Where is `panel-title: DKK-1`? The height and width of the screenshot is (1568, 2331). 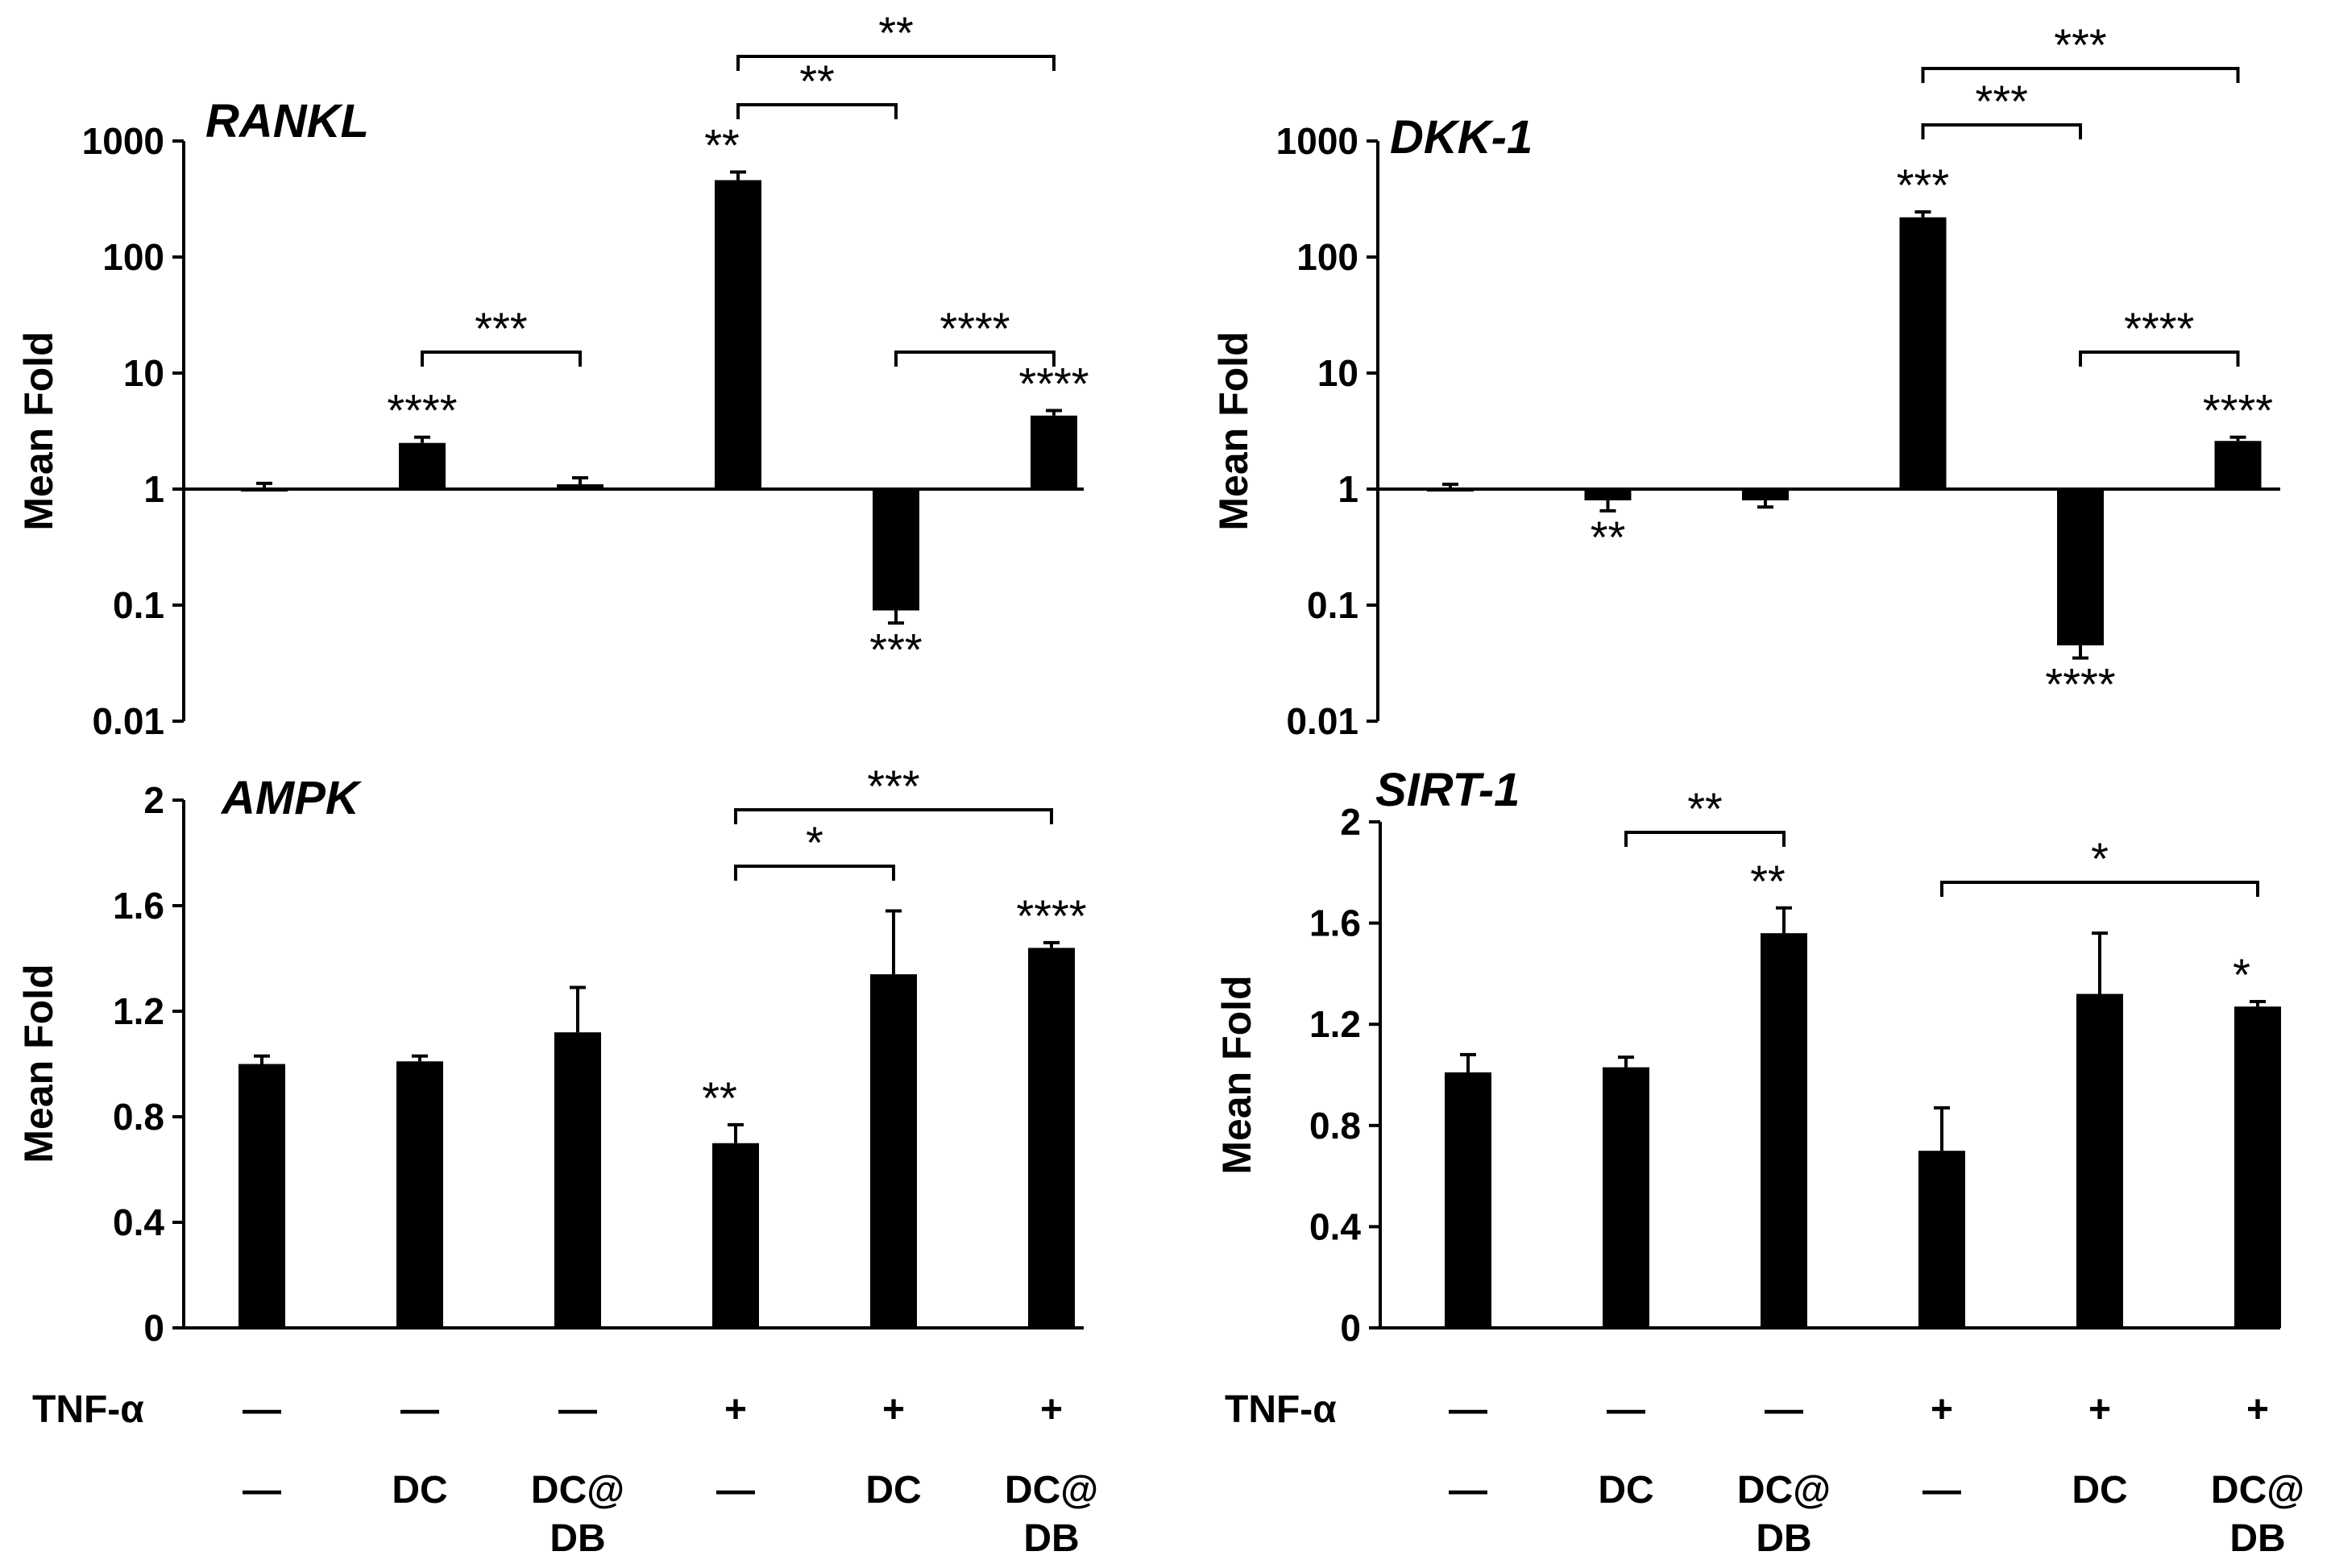 panel-title: DKK-1 is located at coordinates (1462, 137).